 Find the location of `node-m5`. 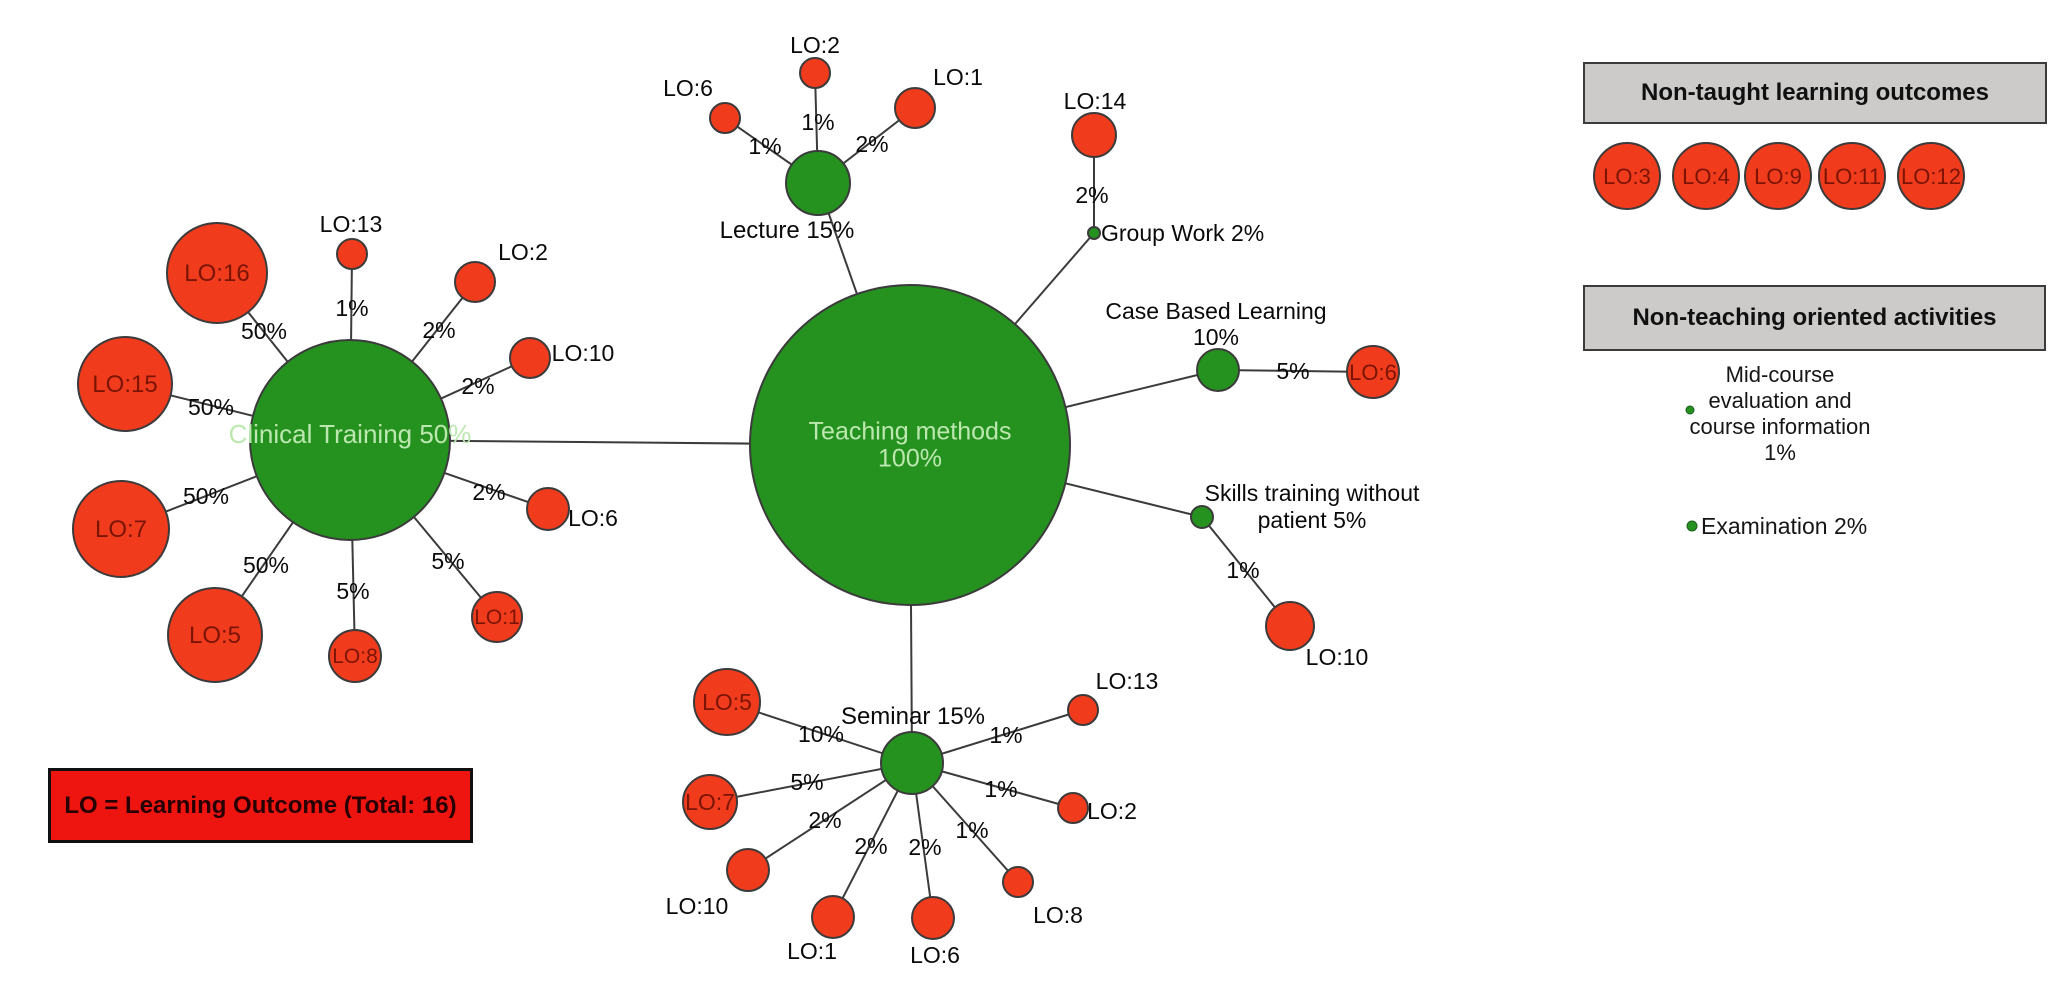

node-m5 is located at coordinates (727, 702).